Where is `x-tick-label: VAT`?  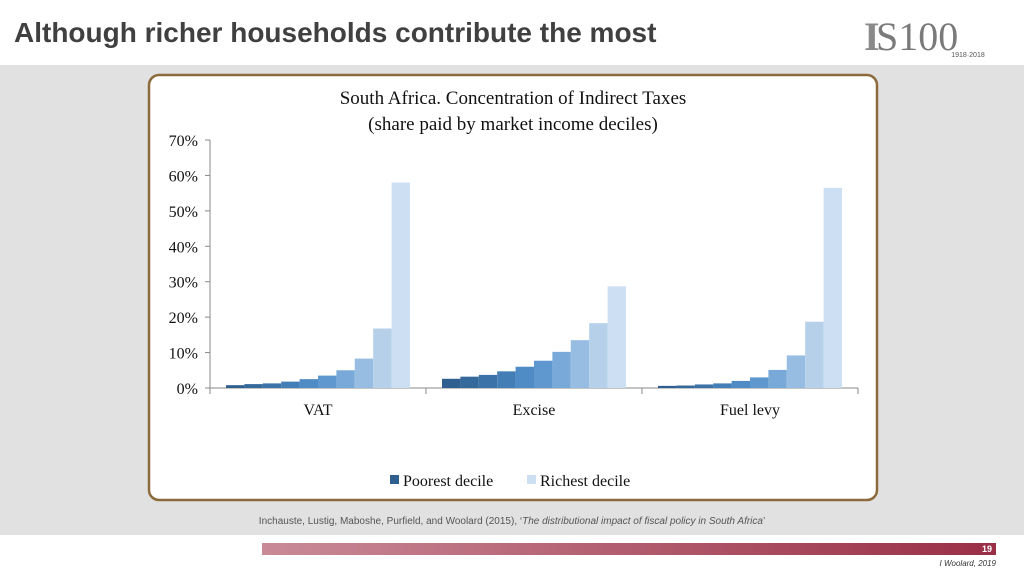 x-tick-label: VAT is located at coordinates (317, 410).